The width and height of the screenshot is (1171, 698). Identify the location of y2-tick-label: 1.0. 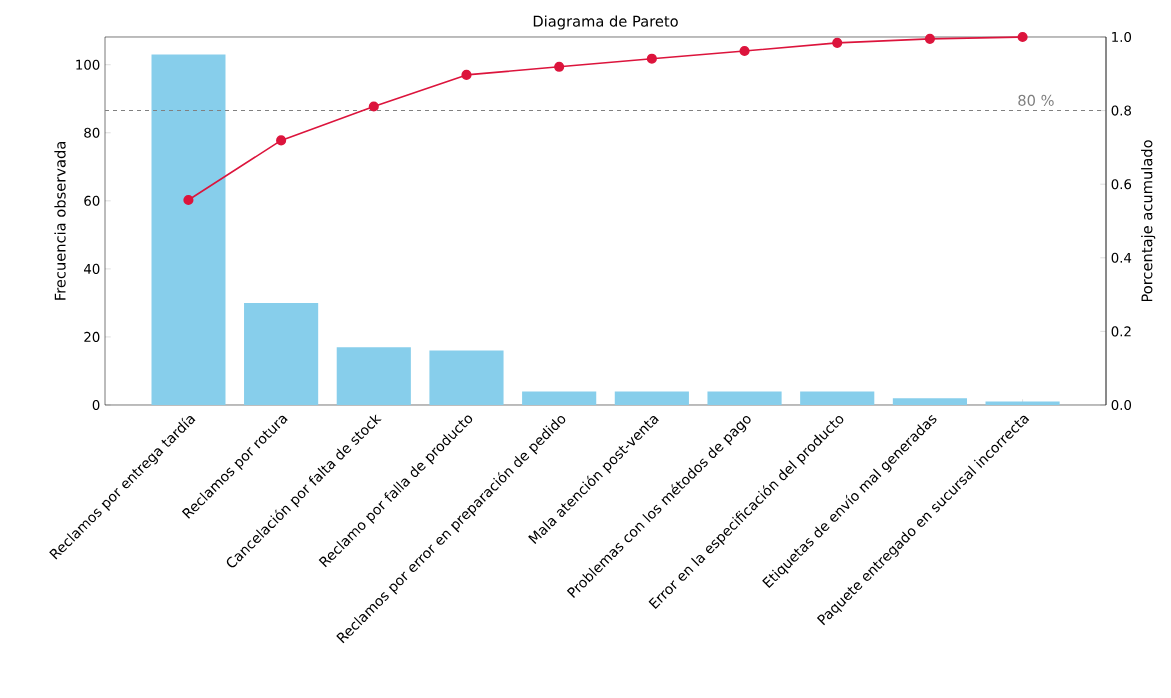
(1122, 37).